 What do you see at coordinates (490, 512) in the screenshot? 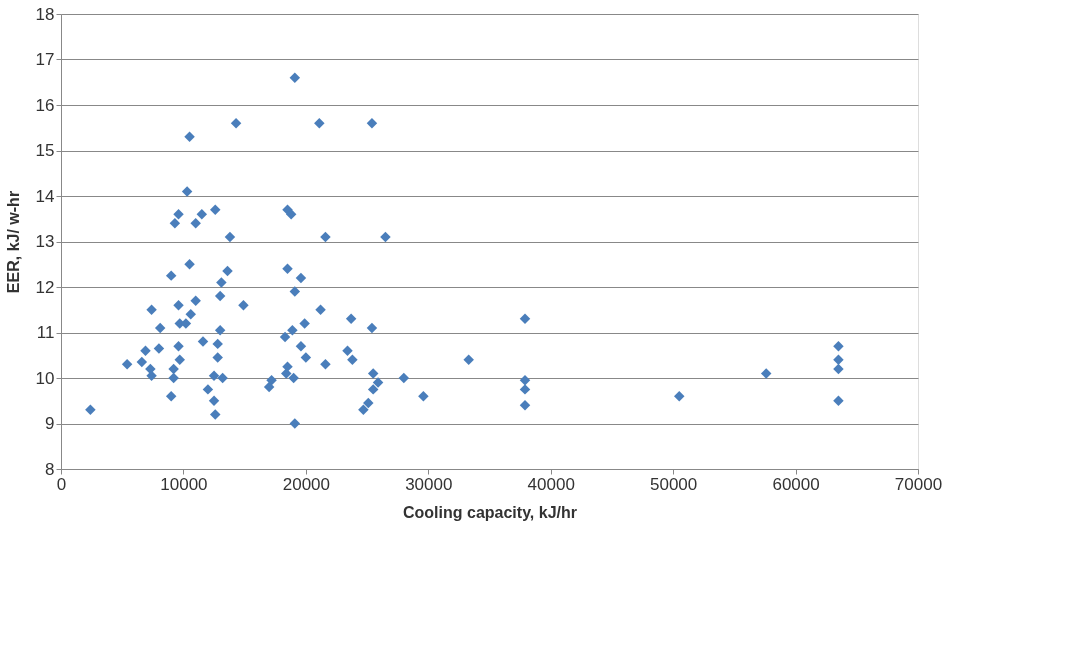
I see `x-axis-title: Cooling capacity, kJ/hr` at bounding box center [490, 512].